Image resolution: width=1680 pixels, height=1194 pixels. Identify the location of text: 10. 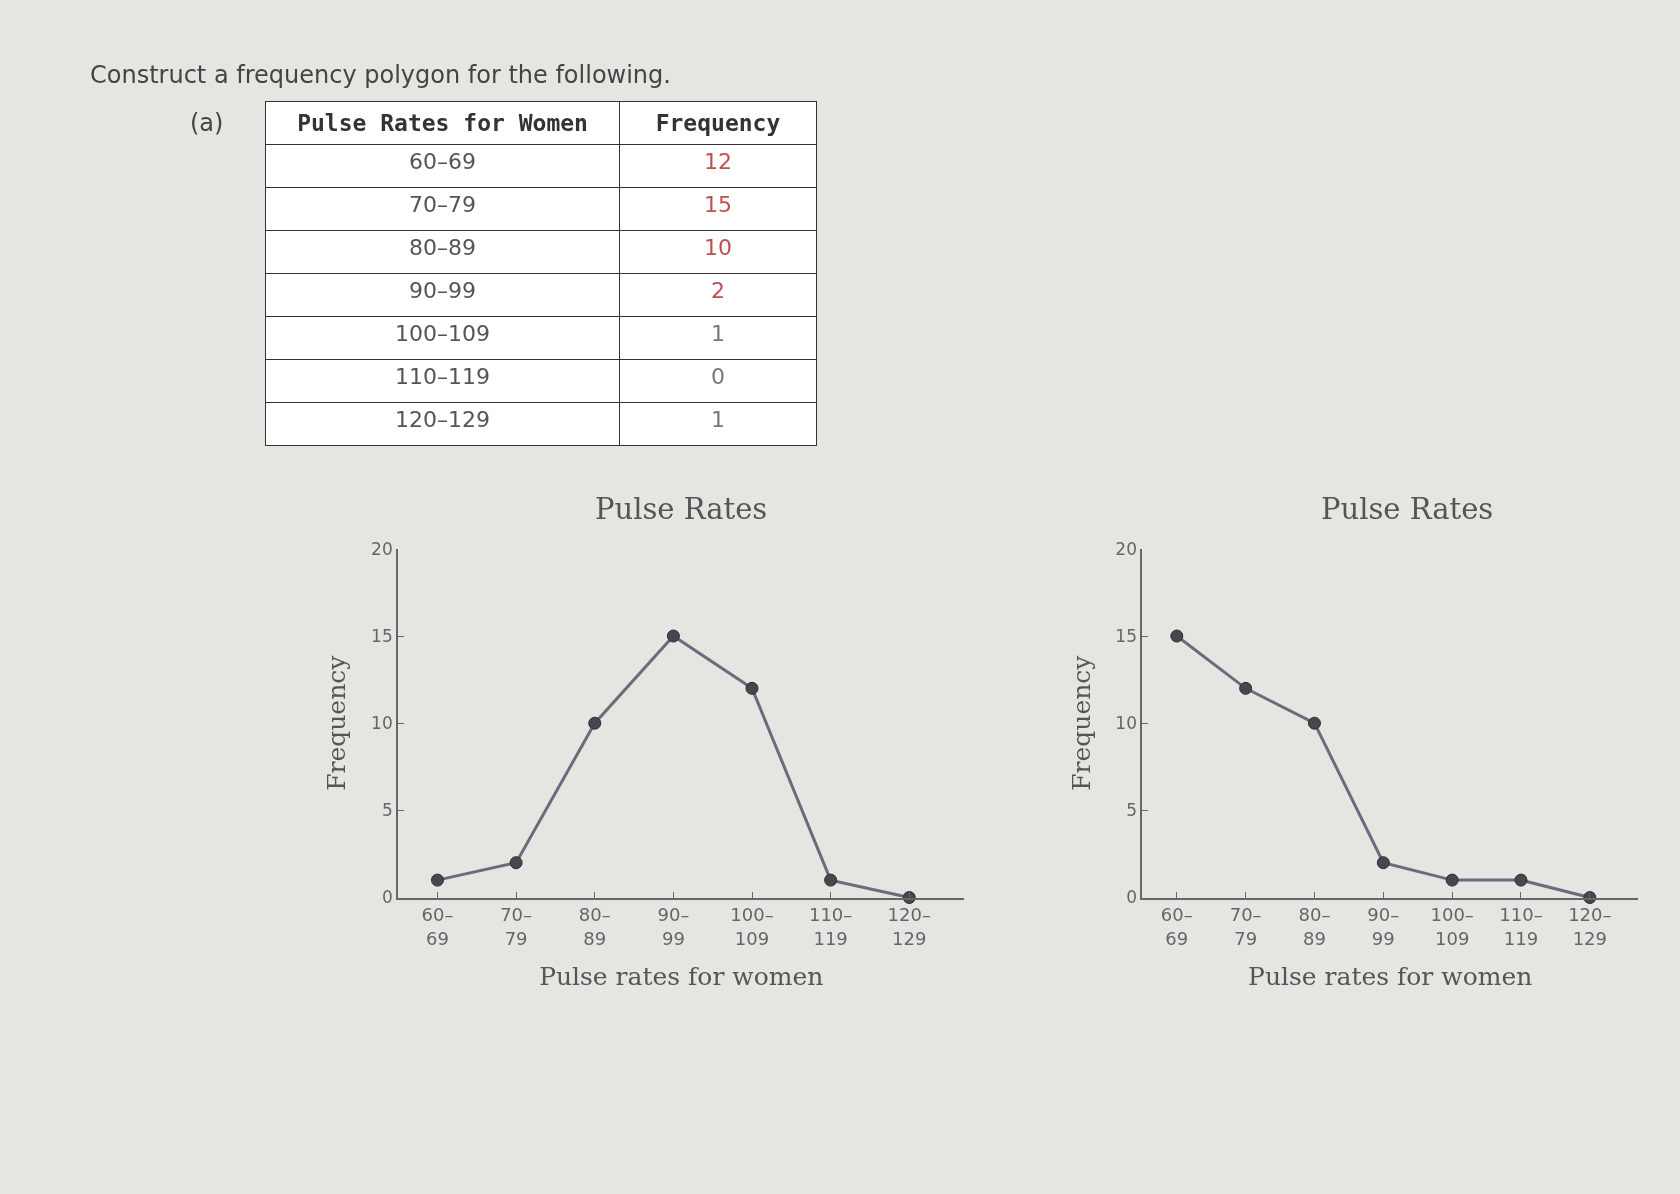
(718, 248).